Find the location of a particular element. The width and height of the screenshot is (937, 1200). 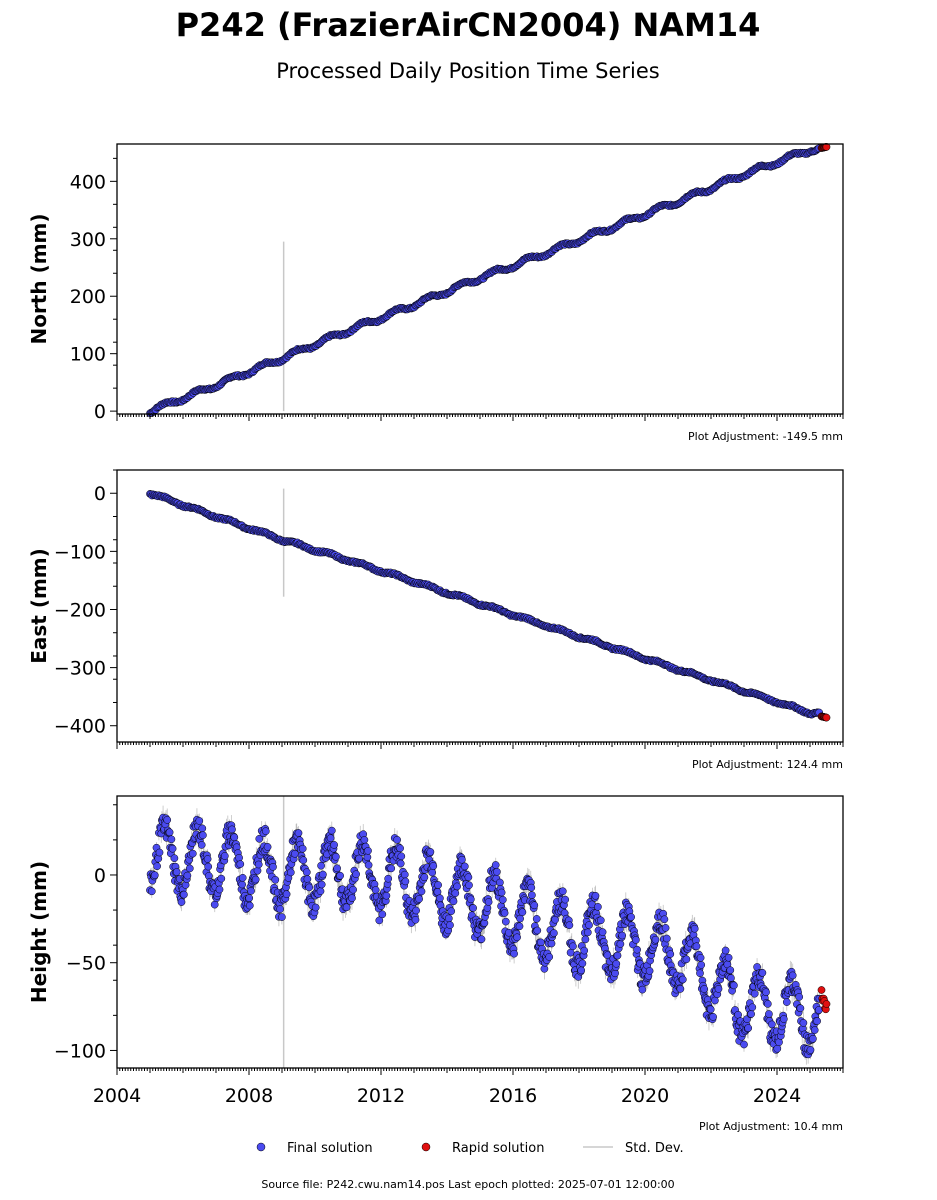

final-series-east is located at coordinates (485, 604).